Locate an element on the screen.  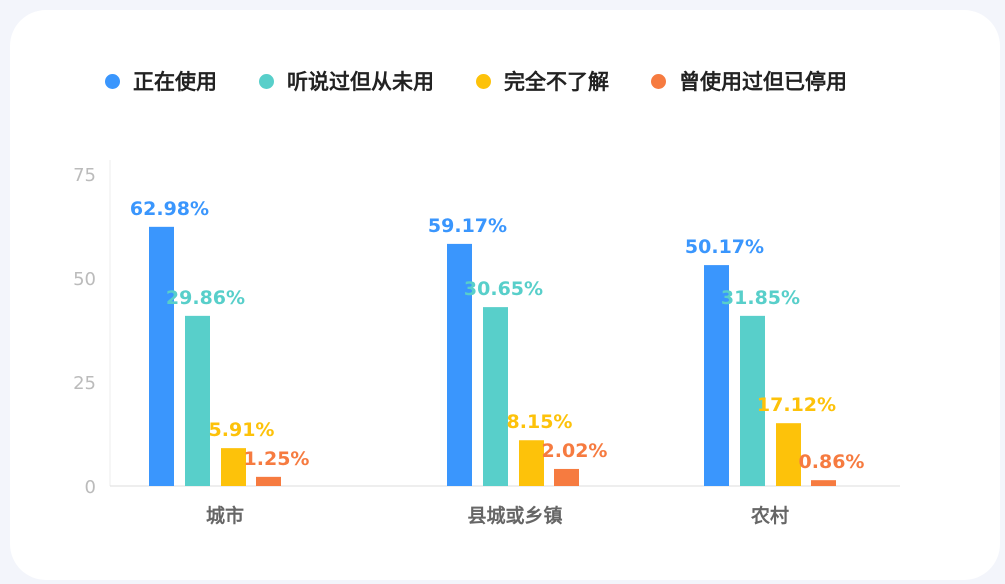
y-tick-label: 50 is located at coordinates (84, 279).